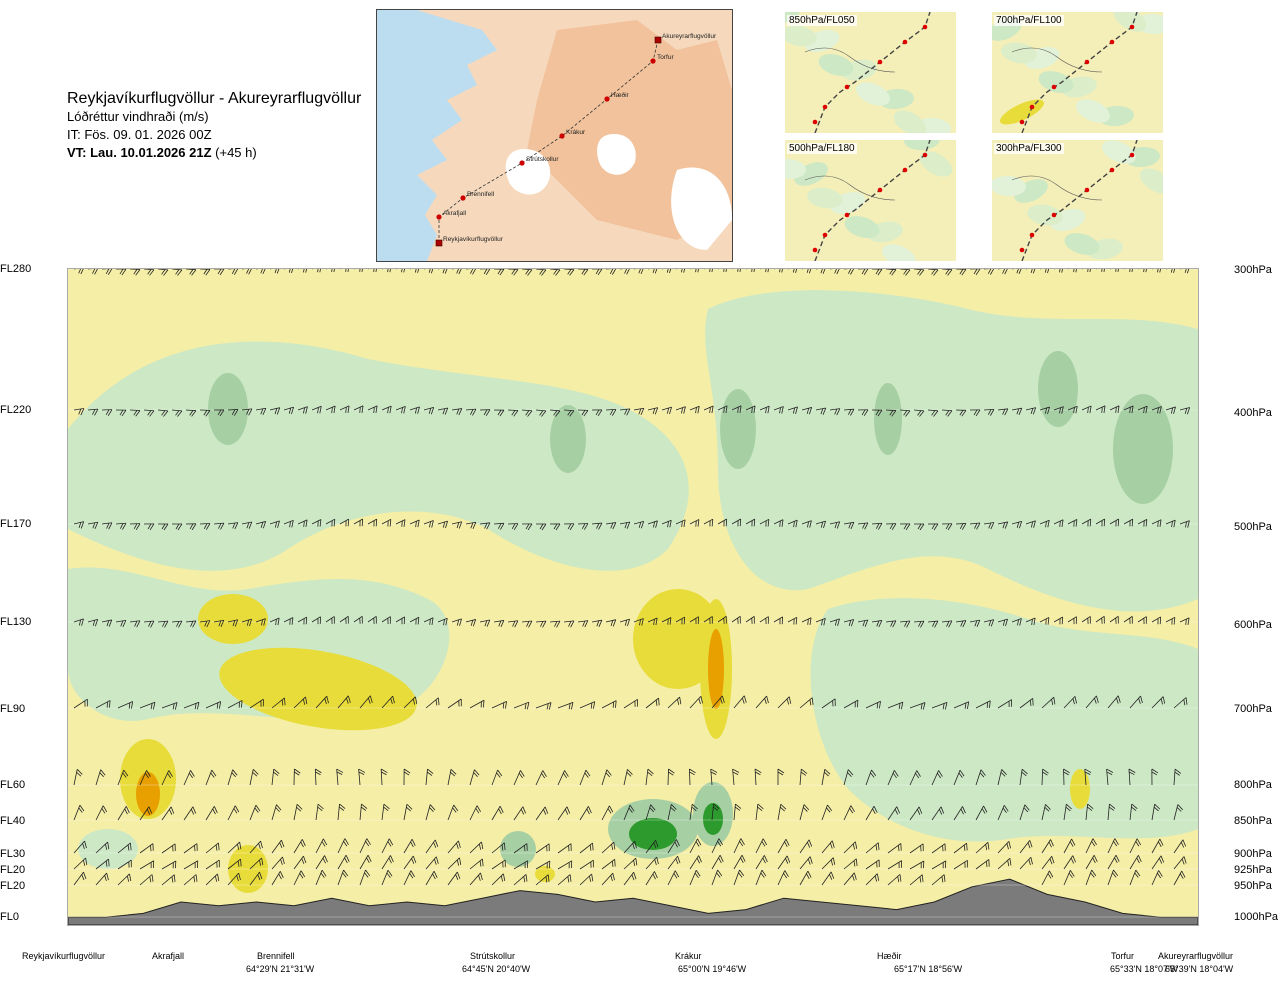 Image resolution: width=1280 pixels, height=981 pixels. I want to click on updraft-core, so click(568, 439).